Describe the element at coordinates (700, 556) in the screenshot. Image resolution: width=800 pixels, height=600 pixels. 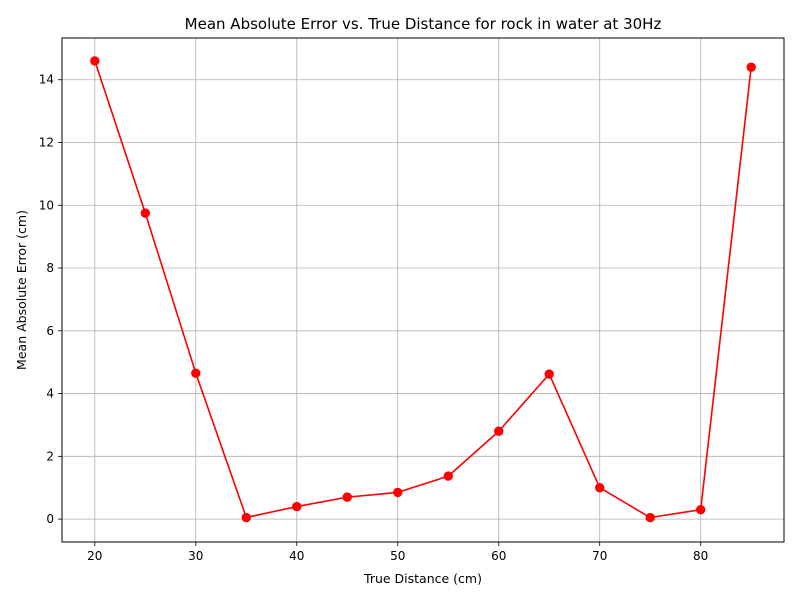
I see `x-tick-label: 80` at that location.